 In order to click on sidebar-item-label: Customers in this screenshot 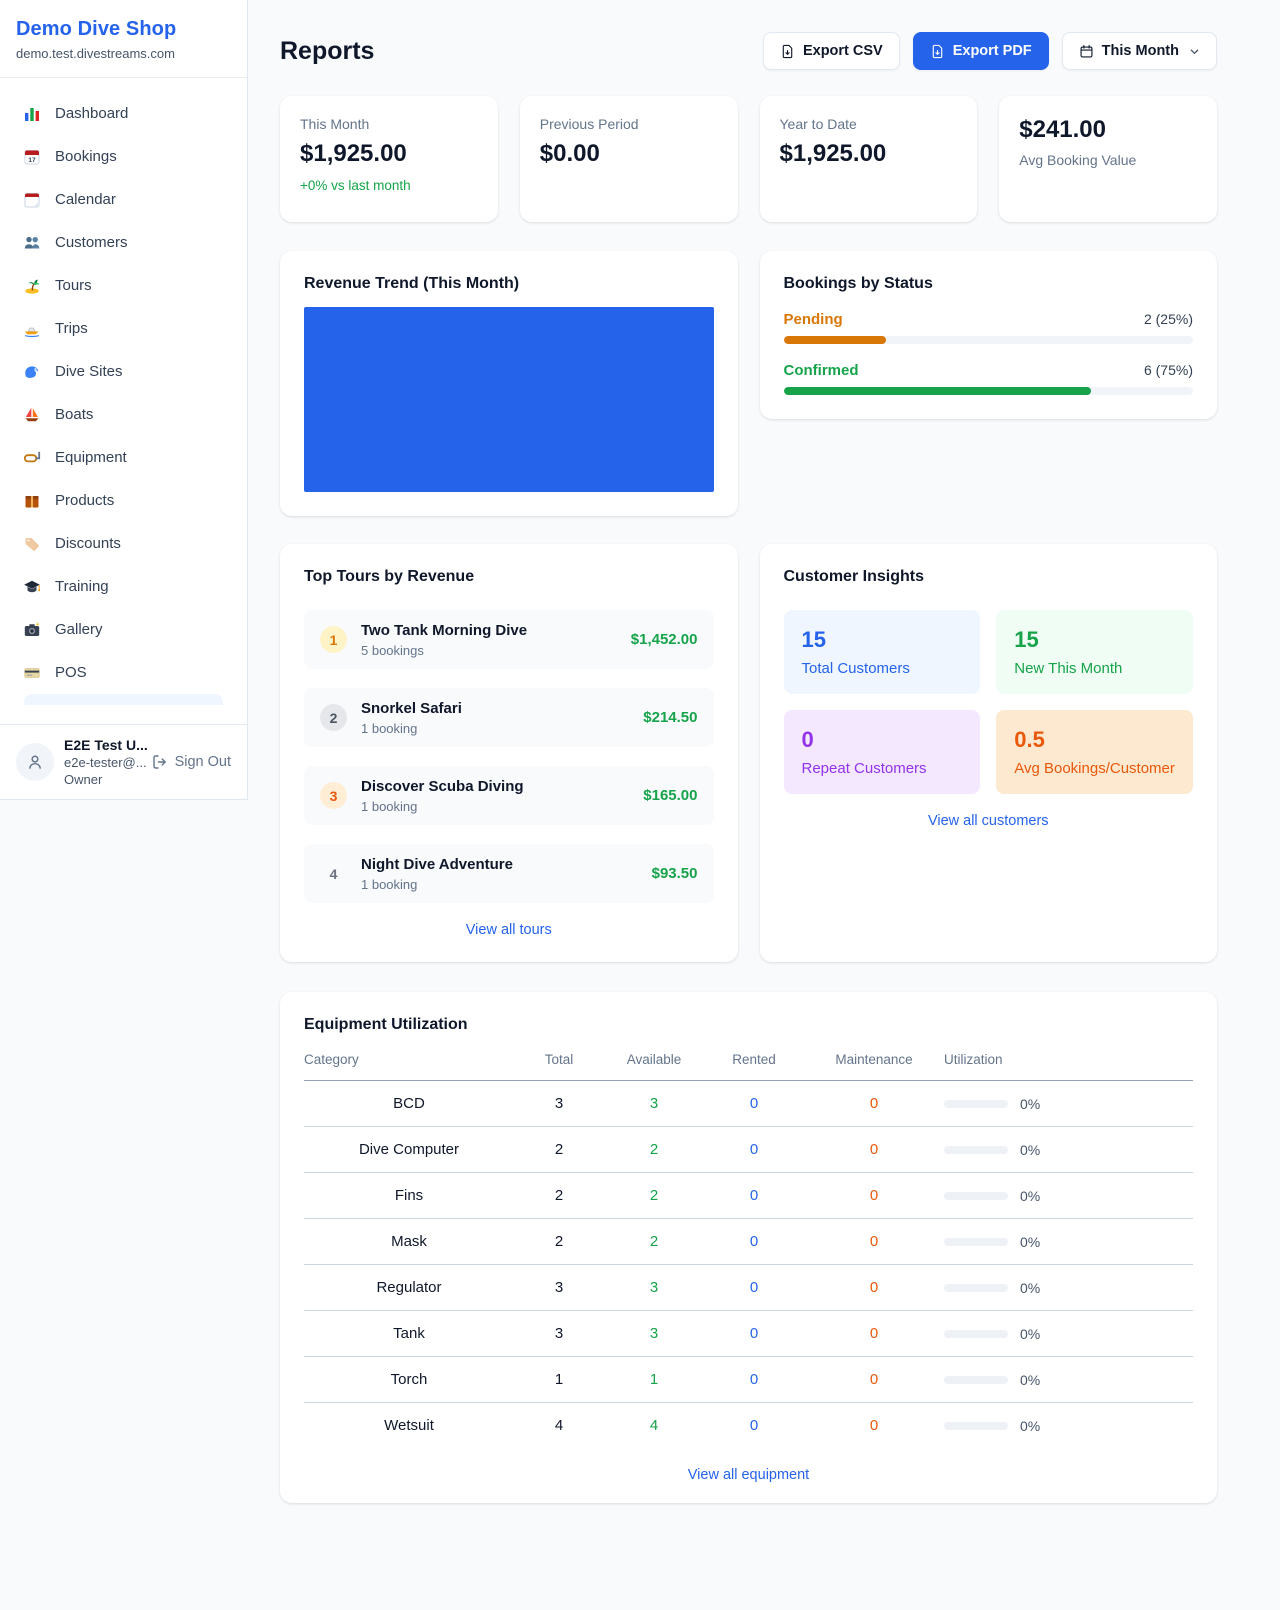, I will do `click(91, 242)`.